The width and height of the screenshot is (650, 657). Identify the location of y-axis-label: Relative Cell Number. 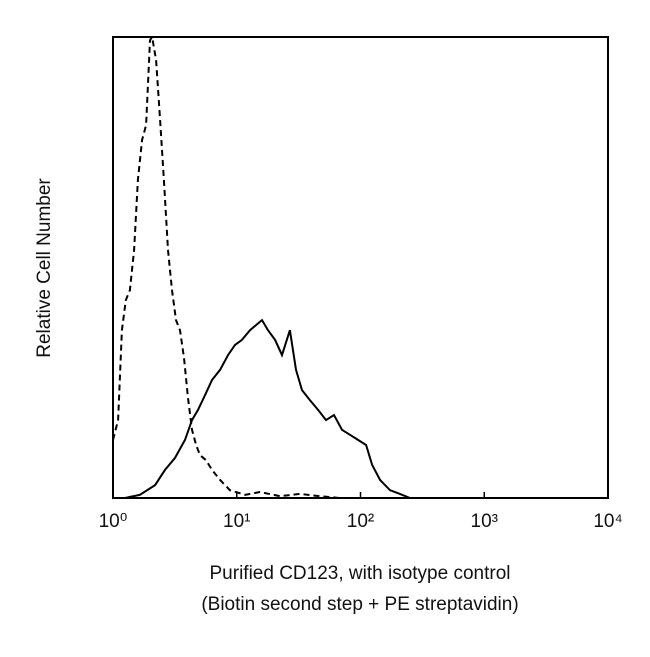
(44, 268).